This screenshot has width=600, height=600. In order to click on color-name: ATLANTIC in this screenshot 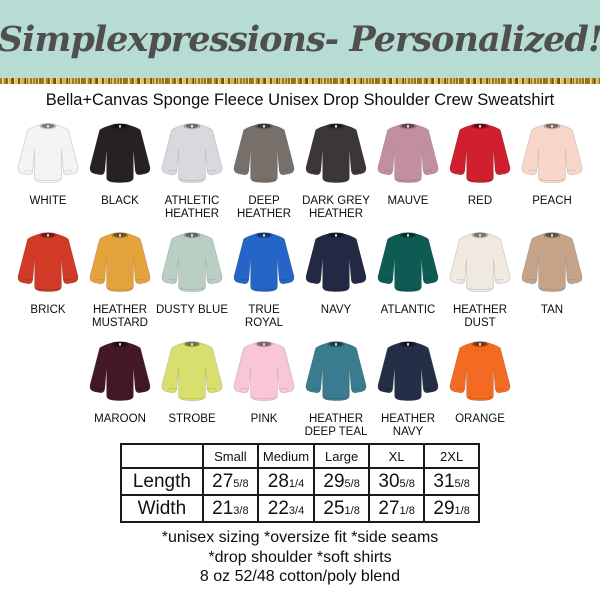, I will do `click(408, 310)`.